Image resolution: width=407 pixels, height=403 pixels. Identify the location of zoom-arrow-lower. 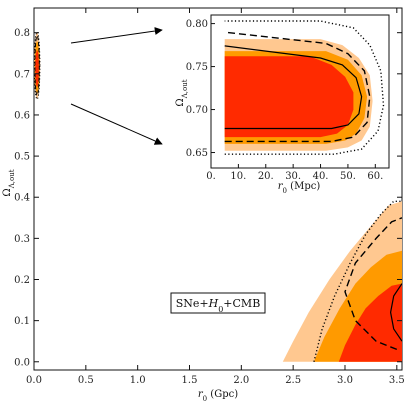
(116, 124).